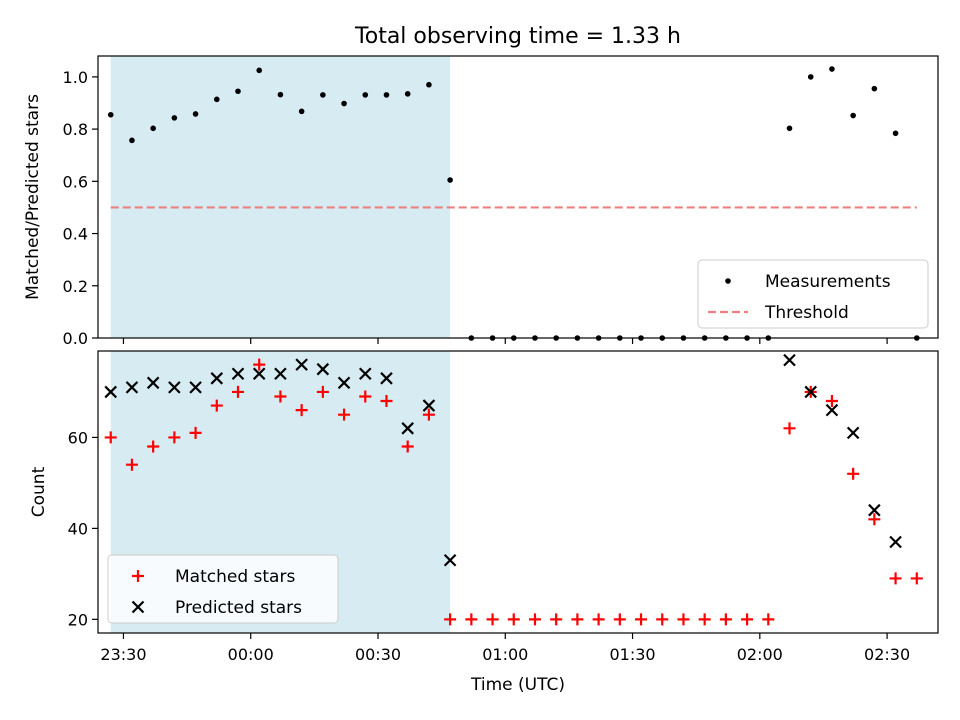  Describe the element at coordinates (378, 654) in the screenshot. I see `x-tick-label: 00:30` at that location.